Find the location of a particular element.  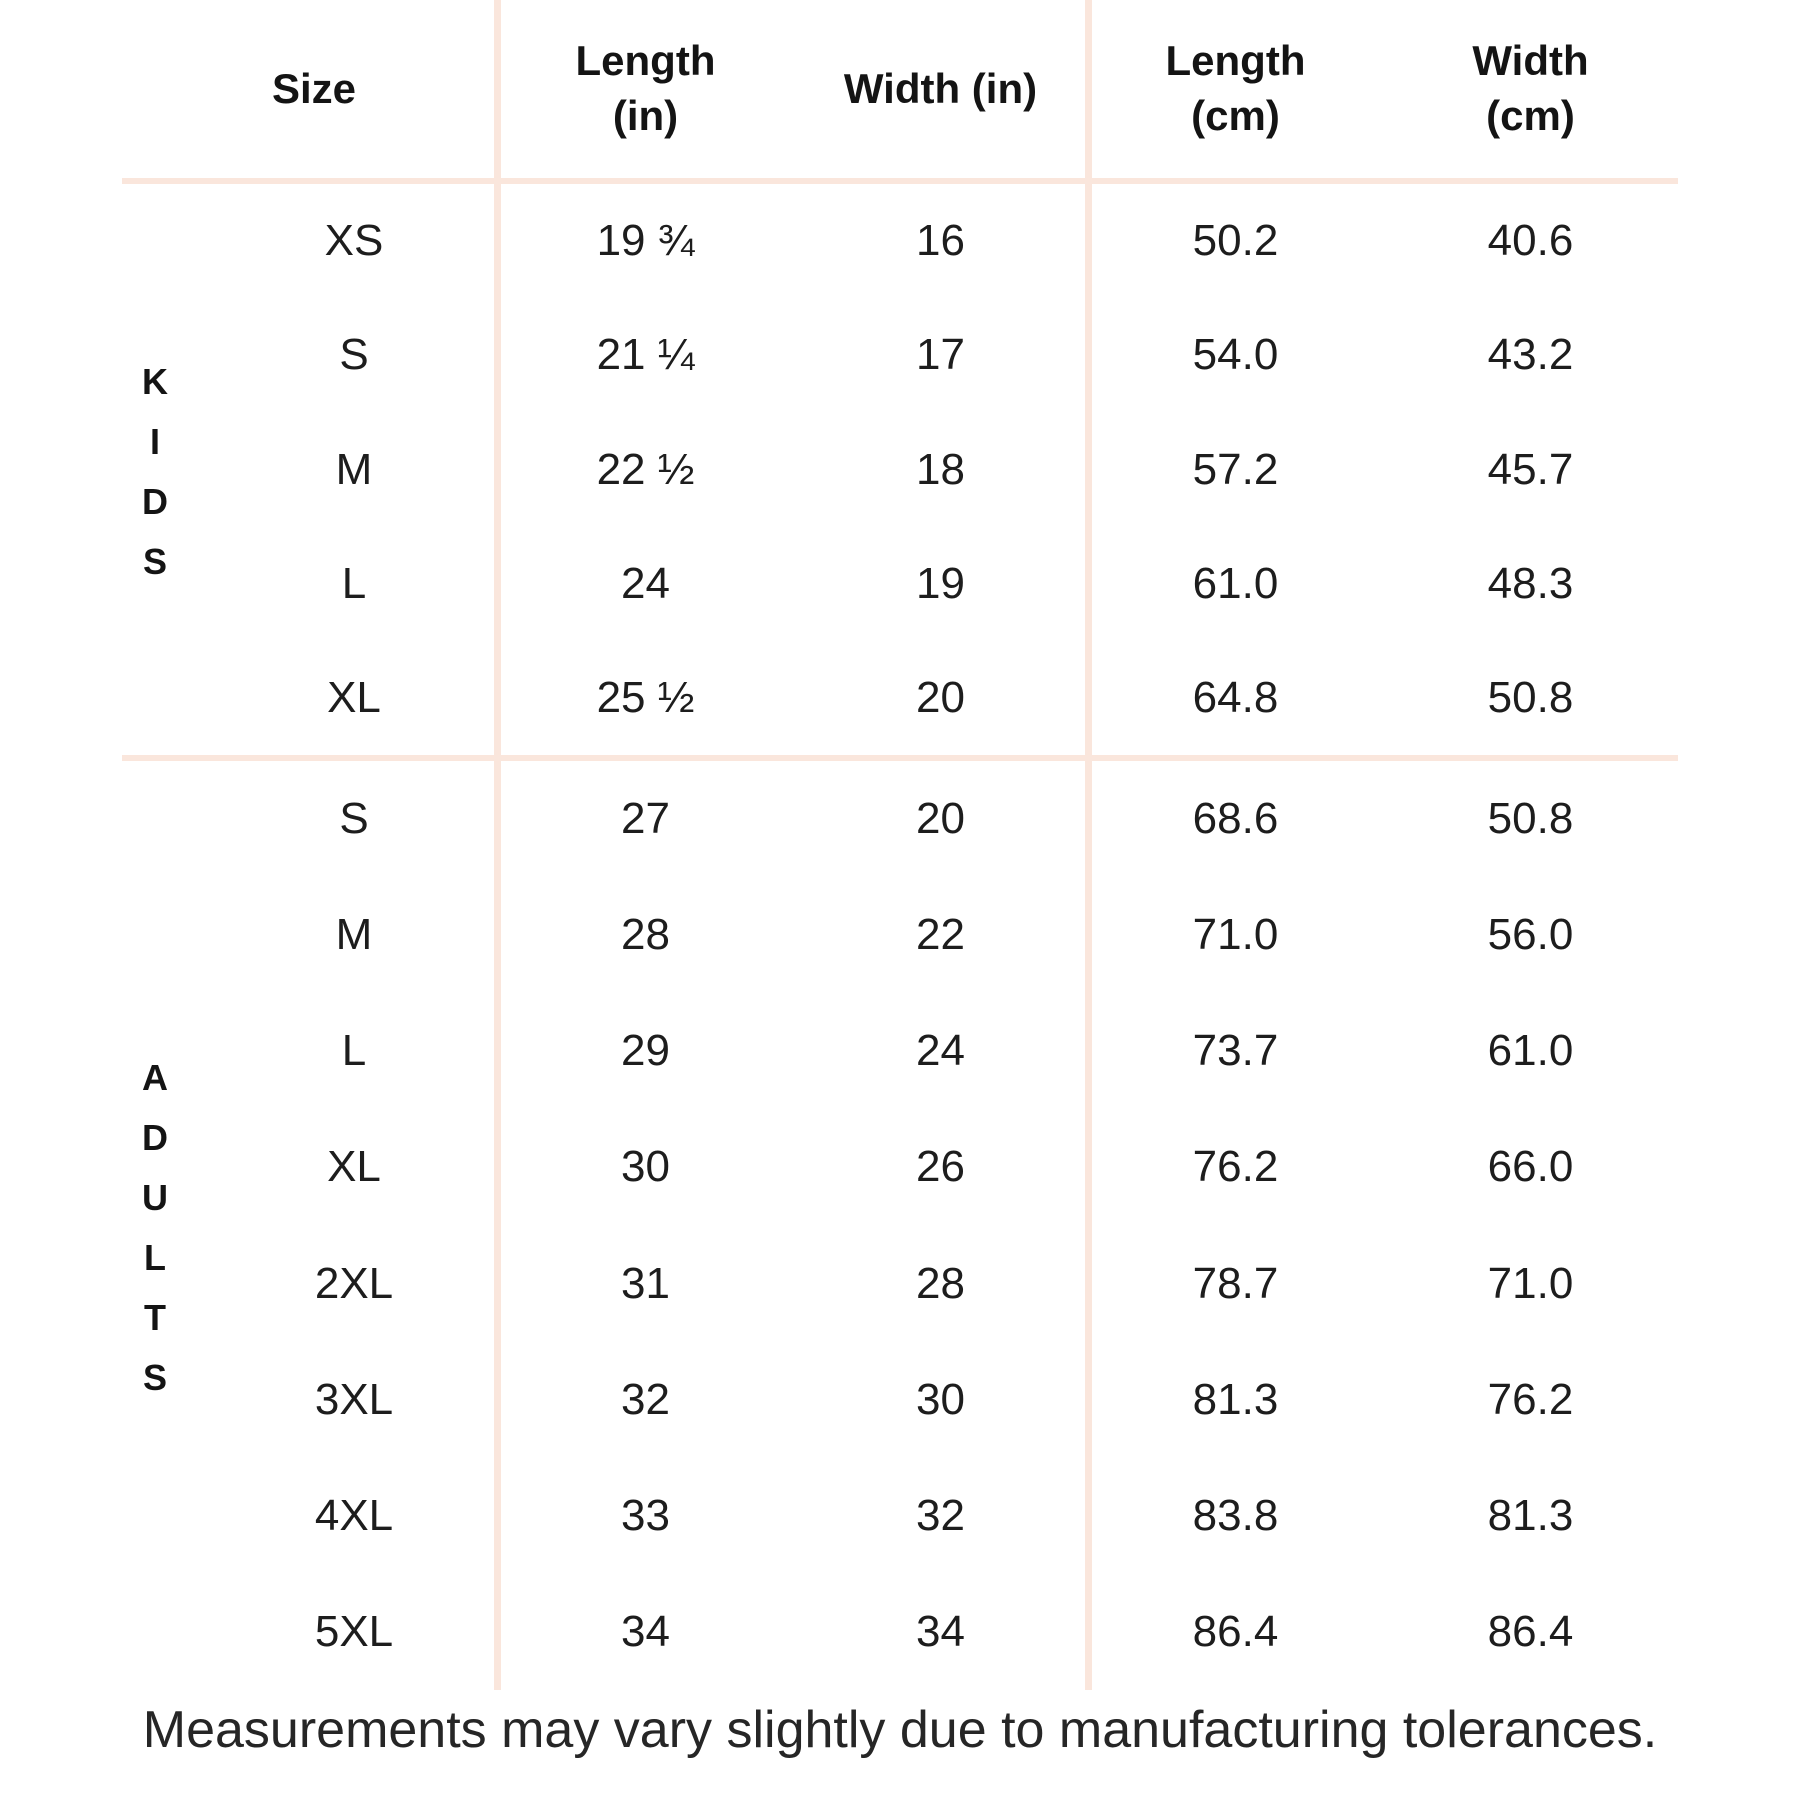

cell-width-cm: 48.3 is located at coordinates (1530, 583).